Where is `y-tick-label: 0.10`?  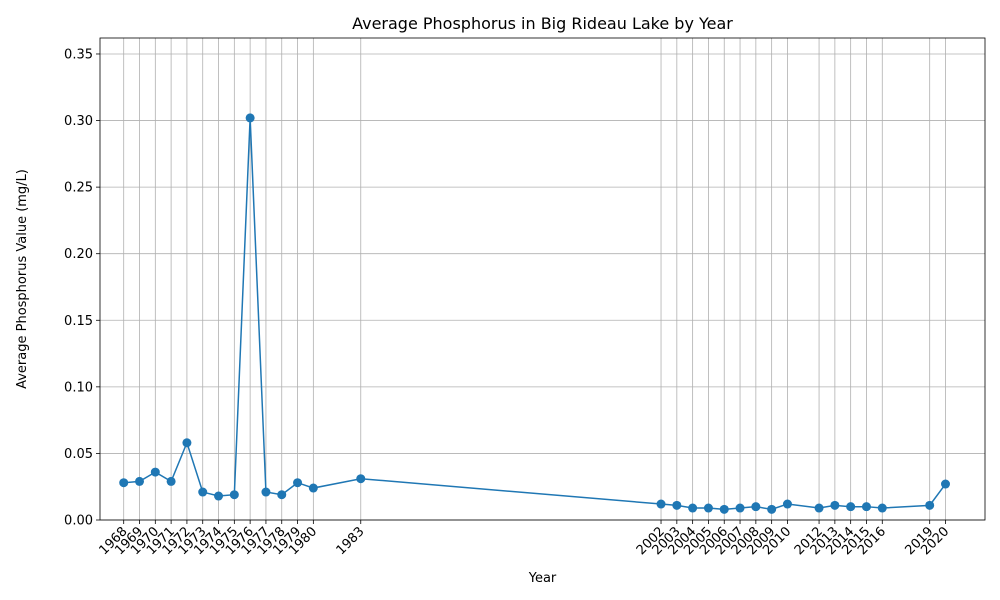 y-tick-label: 0.10 is located at coordinates (78, 387).